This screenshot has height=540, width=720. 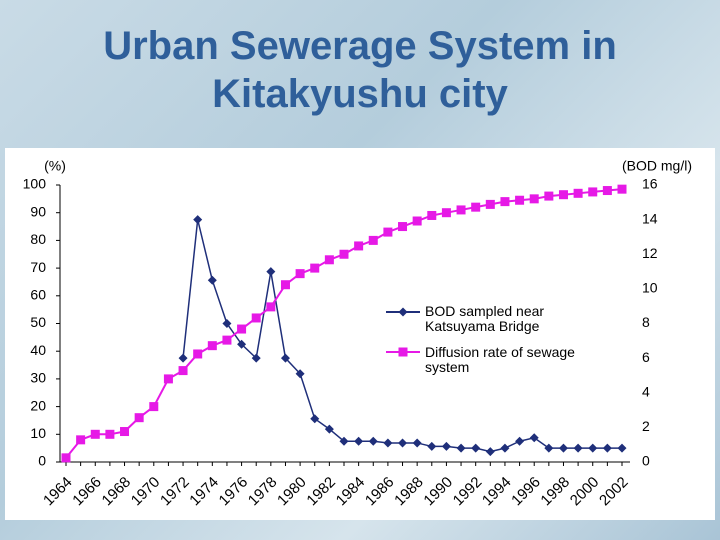 I want to click on y-tick-label: 70, so click(x=38, y=267).